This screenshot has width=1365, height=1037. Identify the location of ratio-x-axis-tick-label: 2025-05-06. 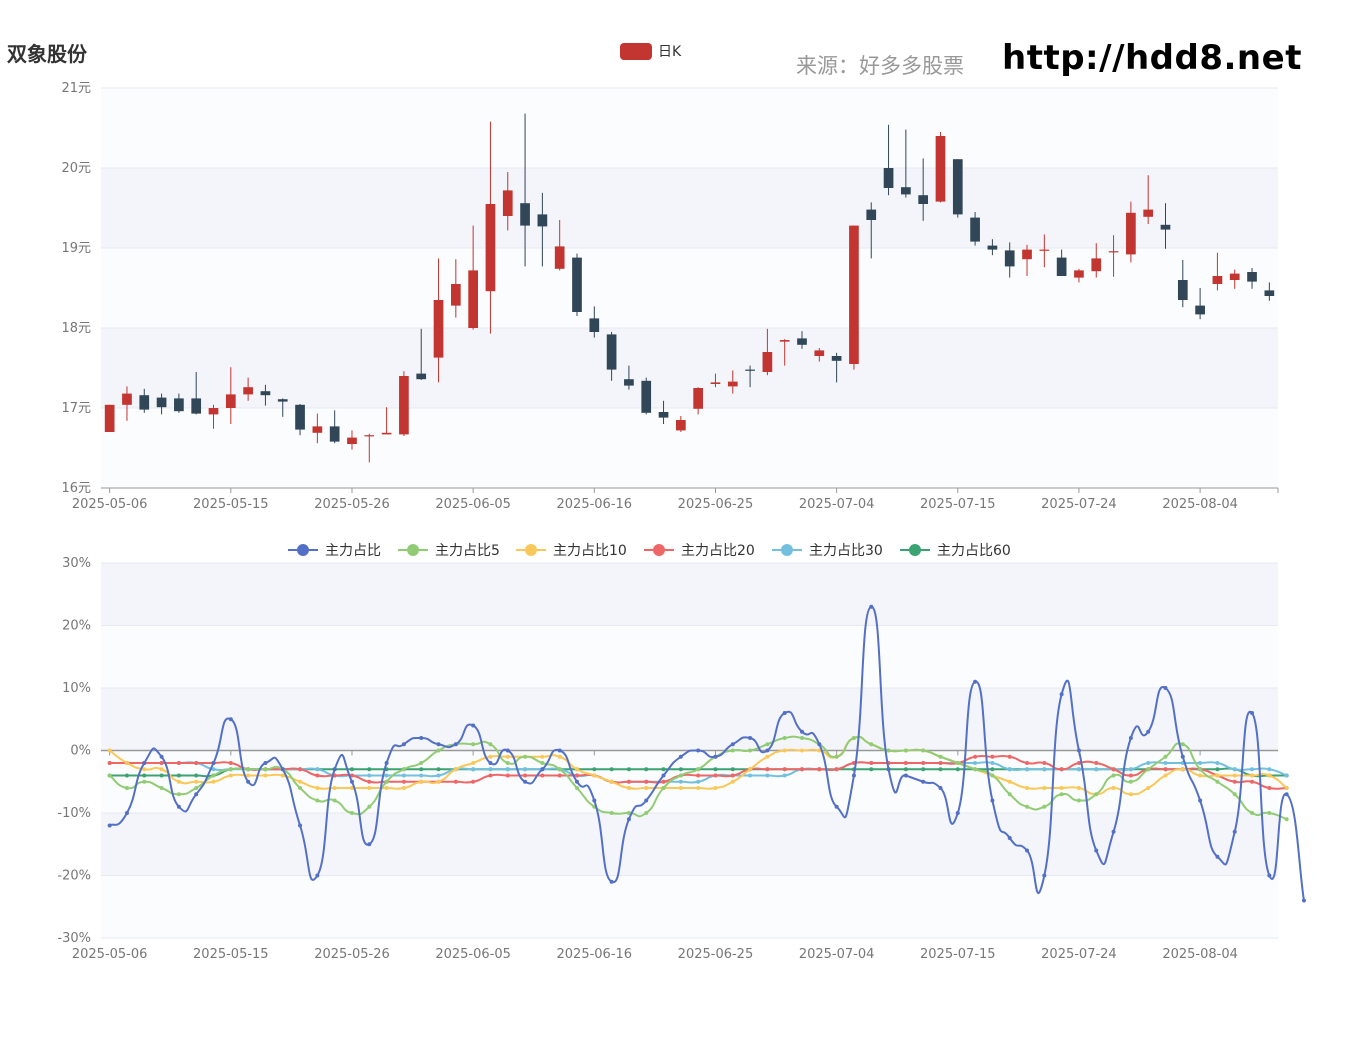
(110, 954).